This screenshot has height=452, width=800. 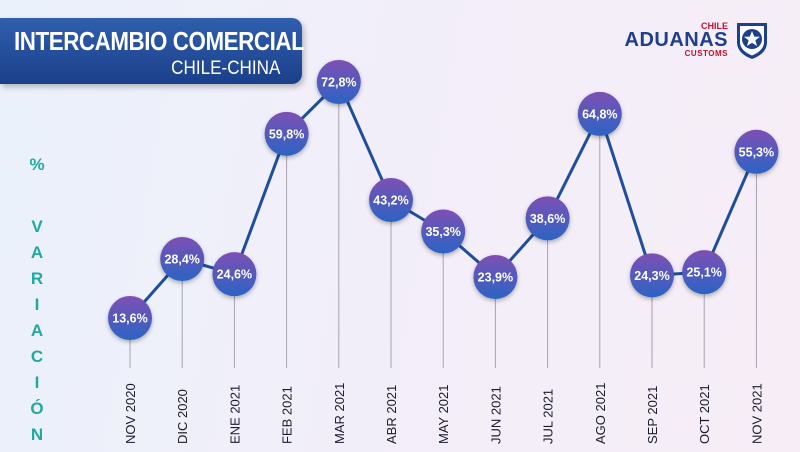 I want to click on logo-country: CHILE, so click(x=714, y=26).